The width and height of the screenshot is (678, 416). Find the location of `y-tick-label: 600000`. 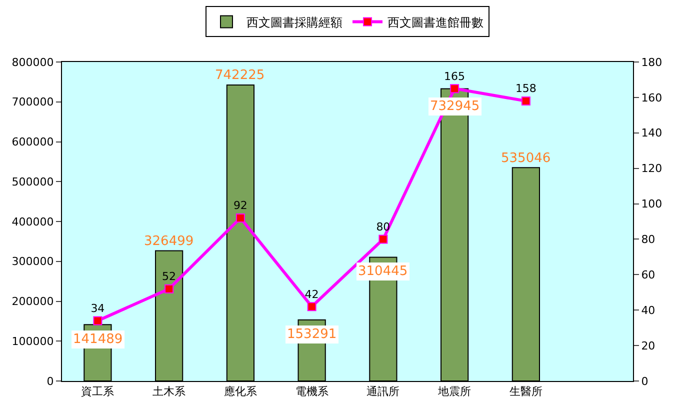

y-tick-label: 600000 is located at coordinates (33, 142).